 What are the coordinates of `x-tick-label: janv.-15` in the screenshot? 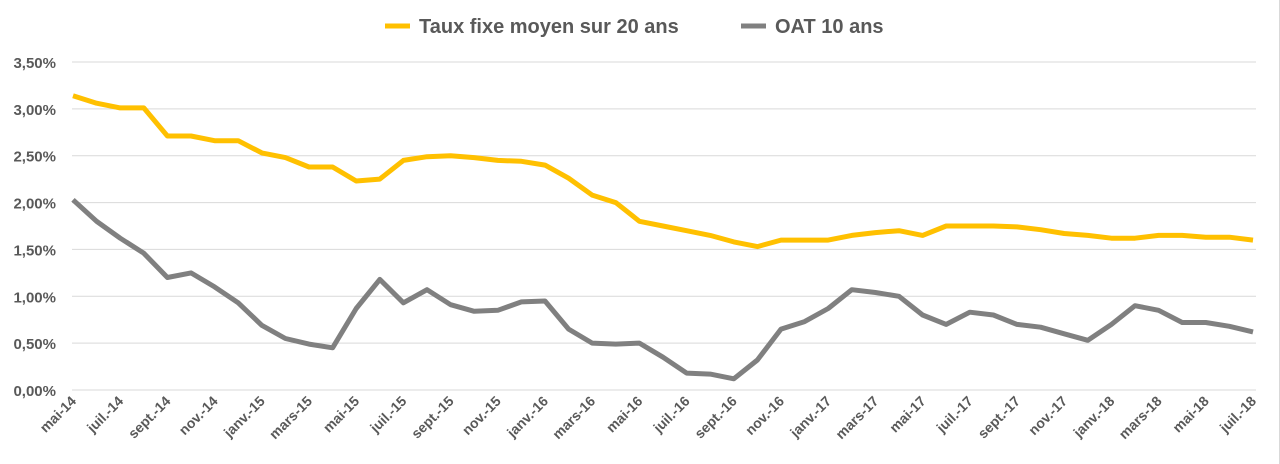 It's located at (244, 417).